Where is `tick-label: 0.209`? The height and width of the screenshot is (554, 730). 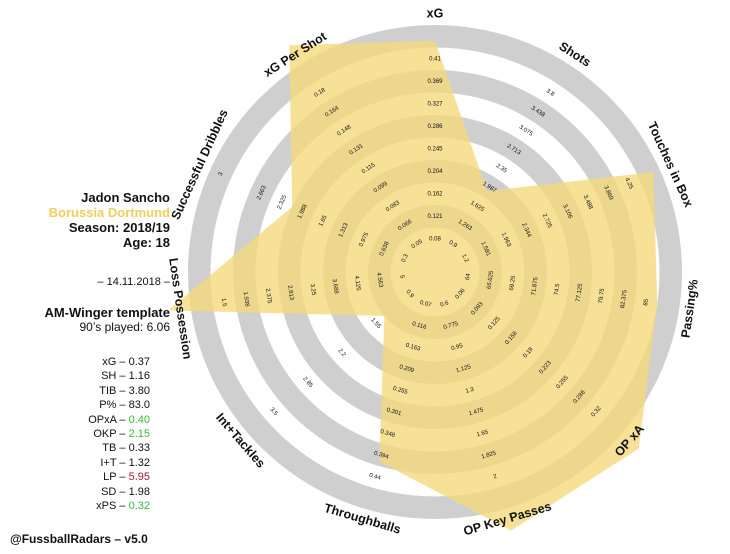 tick-label: 0.209 is located at coordinates (406, 369).